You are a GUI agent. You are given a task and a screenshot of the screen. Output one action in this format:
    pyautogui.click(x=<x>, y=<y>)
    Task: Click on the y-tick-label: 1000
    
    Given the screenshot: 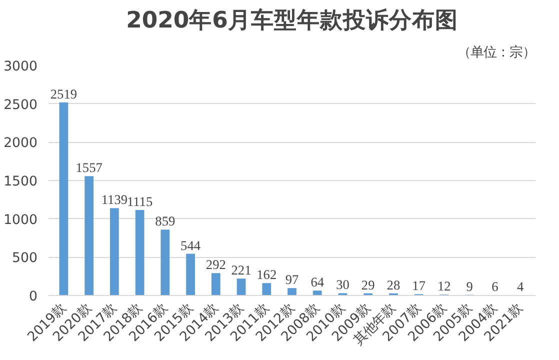 What is the action you would take?
    pyautogui.click(x=21, y=220)
    